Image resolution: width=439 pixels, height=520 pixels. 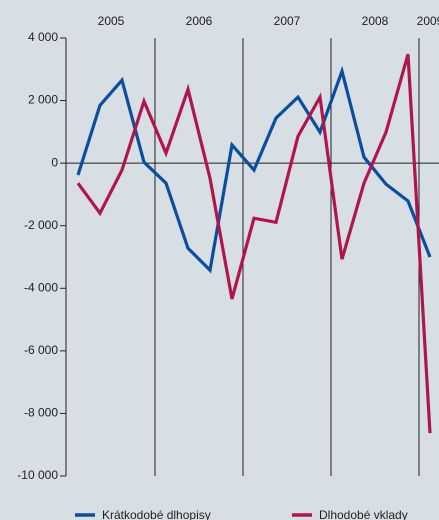 What do you see at coordinates (43, 100) in the screenshot?
I see `y-tick-label: 2 000` at bounding box center [43, 100].